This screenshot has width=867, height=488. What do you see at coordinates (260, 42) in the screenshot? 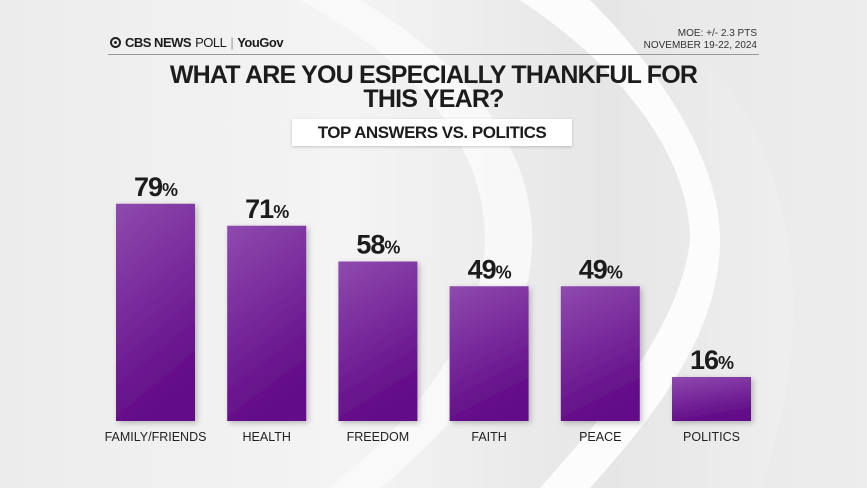
I see `partner: YouGov` at bounding box center [260, 42].